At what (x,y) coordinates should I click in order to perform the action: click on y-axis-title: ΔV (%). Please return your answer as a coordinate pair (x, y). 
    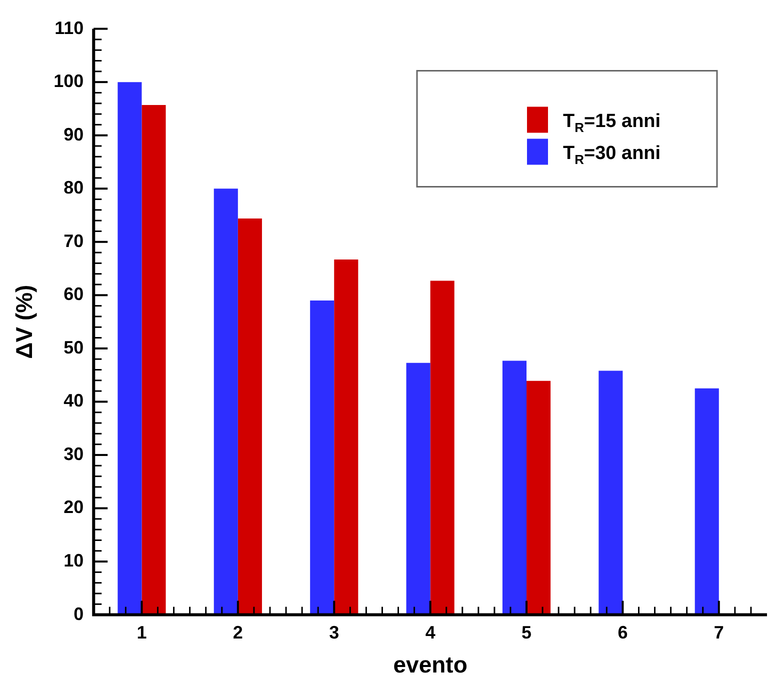
    Looking at the image, I should click on (24, 321).